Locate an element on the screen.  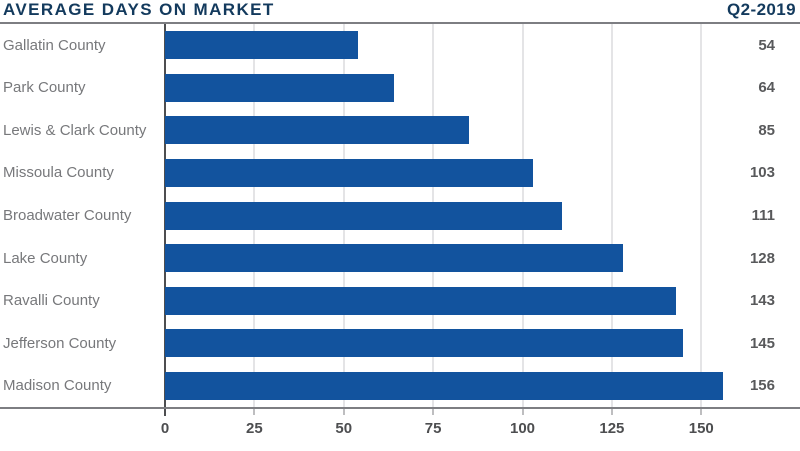
bar-row: Missoula County 103 is located at coordinates (400, 173).